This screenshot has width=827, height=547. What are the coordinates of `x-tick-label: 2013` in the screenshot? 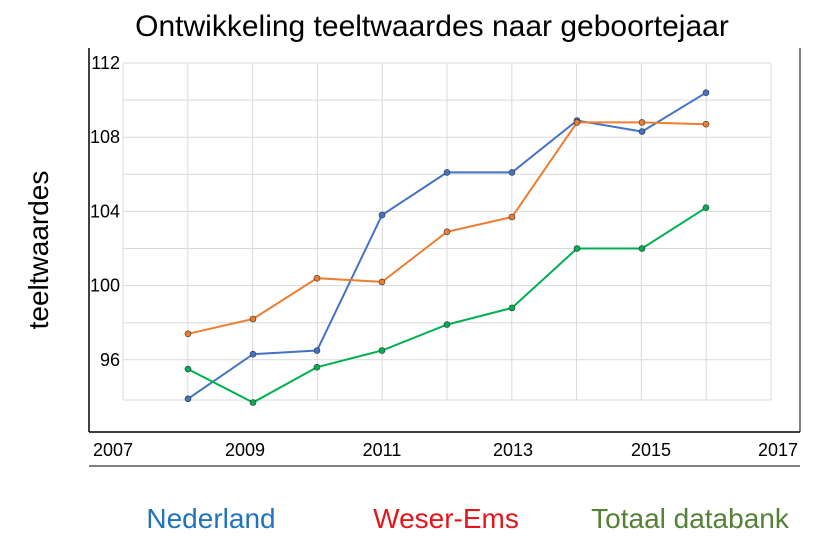 It's located at (513, 450).